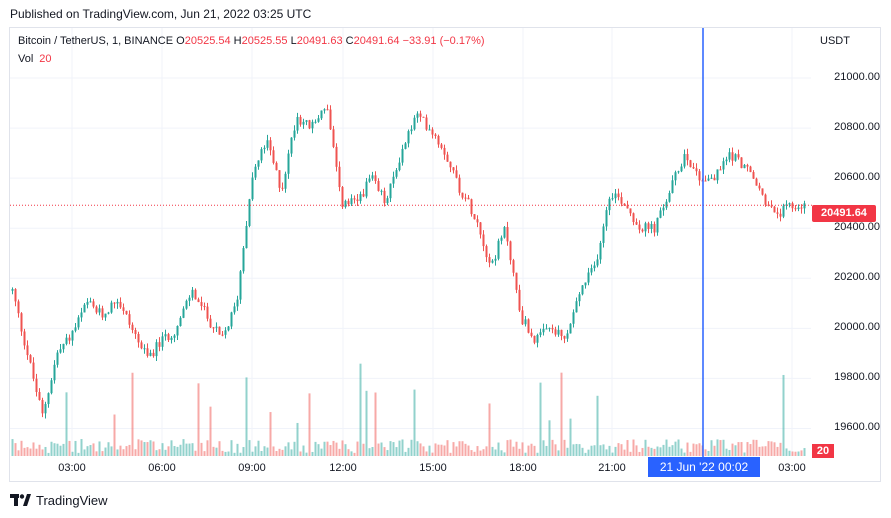  Describe the element at coordinates (207, 41) in the screenshot. I see `open-value: 20525.54` at that location.